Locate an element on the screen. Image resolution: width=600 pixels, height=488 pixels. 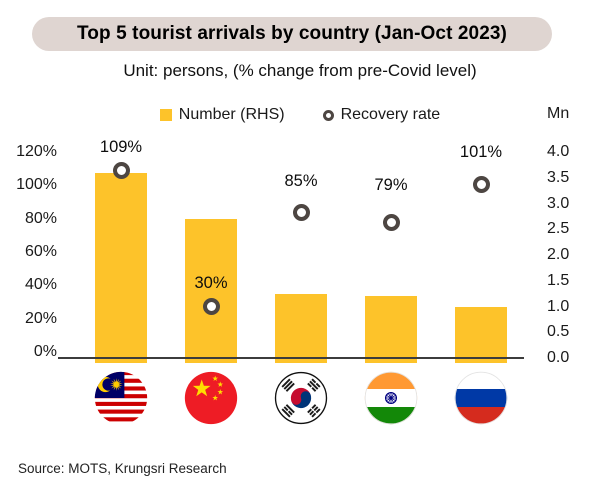
right-axis-tick: 1.0 is located at coordinates (558, 306).